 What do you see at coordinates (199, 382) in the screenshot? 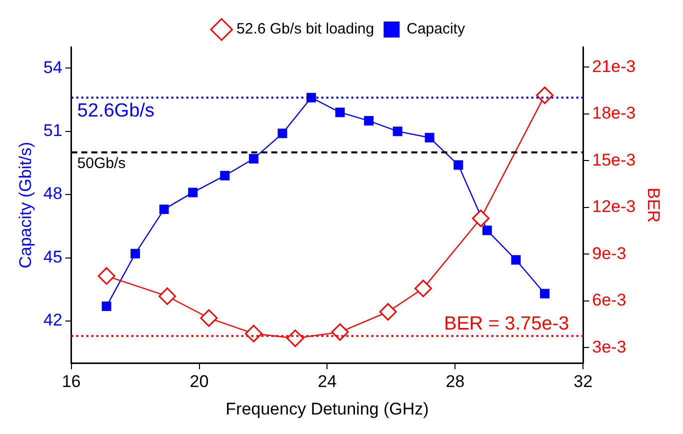
I see `x-tick-label: 20` at bounding box center [199, 382].